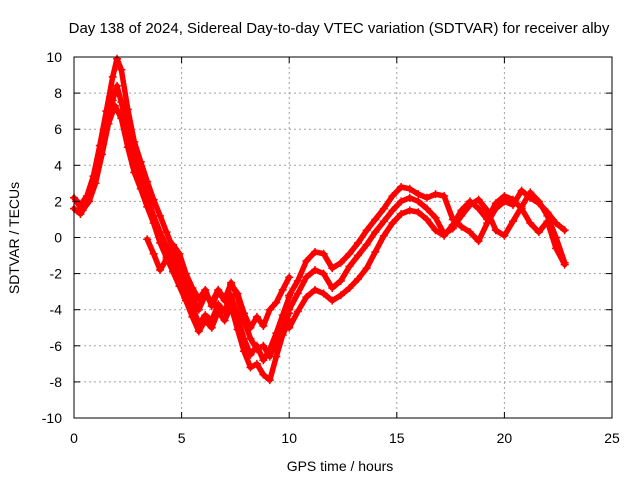 The width and height of the screenshot is (640, 480). I want to click on y-tick-label: -4, so click(56, 310).